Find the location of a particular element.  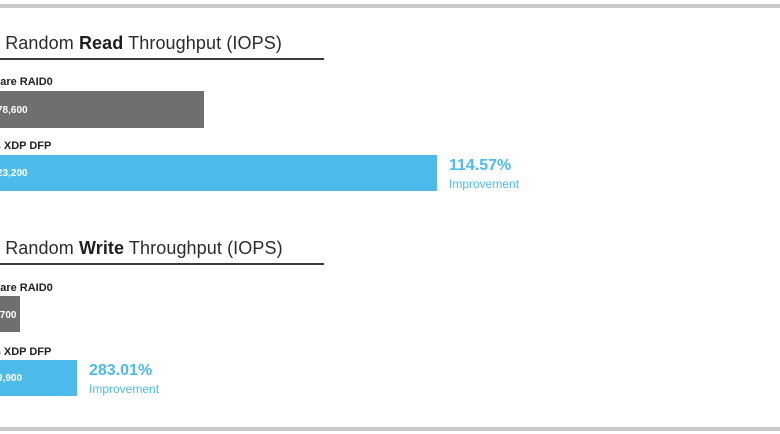

top-rule is located at coordinates (390, 6).